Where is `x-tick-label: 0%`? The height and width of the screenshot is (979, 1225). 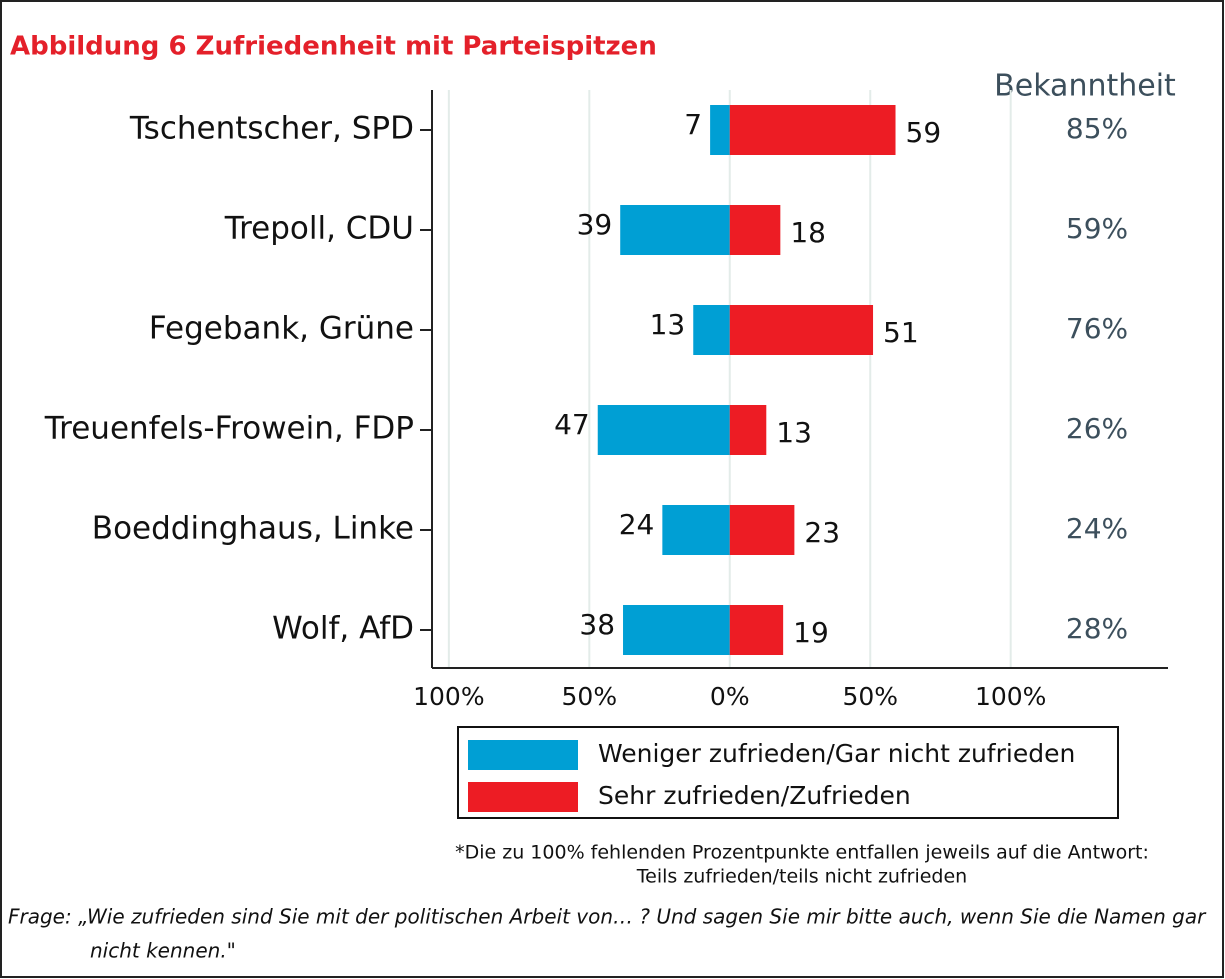
x-tick-label: 0% is located at coordinates (730, 696).